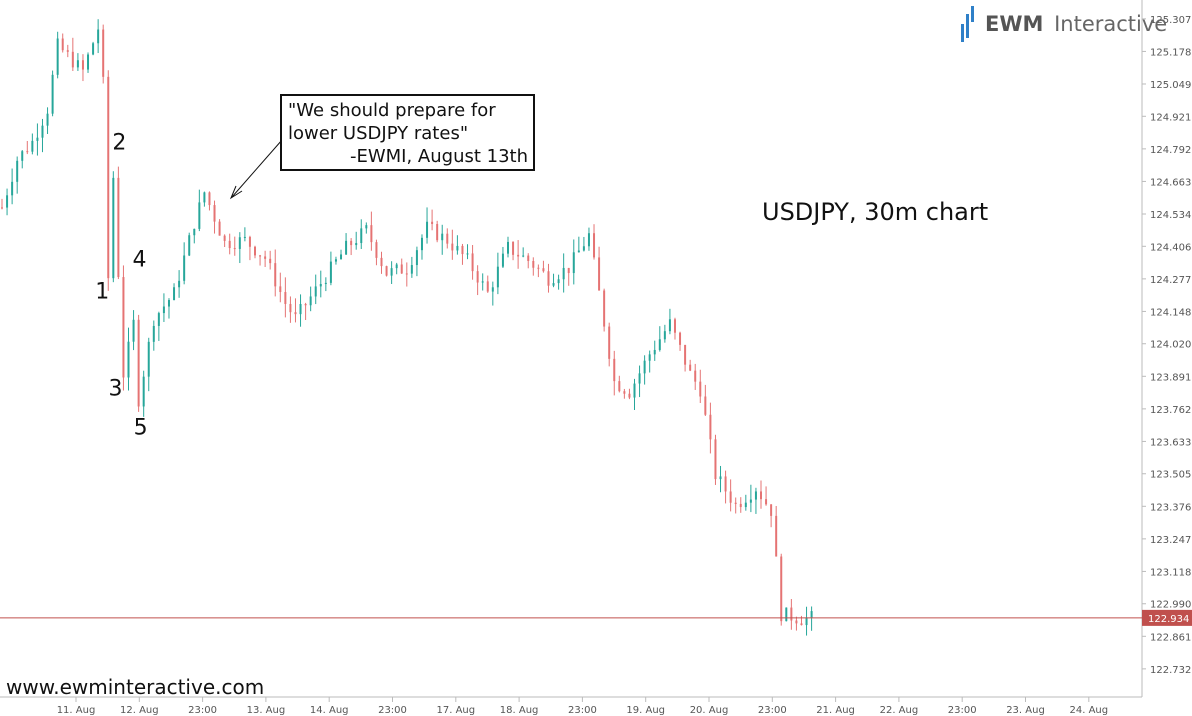 This screenshot has width=1192, height=716. Describe the element at coordinates (1170, 377) in the screenshot. I see `y-tick-label: 123.891` at that location.